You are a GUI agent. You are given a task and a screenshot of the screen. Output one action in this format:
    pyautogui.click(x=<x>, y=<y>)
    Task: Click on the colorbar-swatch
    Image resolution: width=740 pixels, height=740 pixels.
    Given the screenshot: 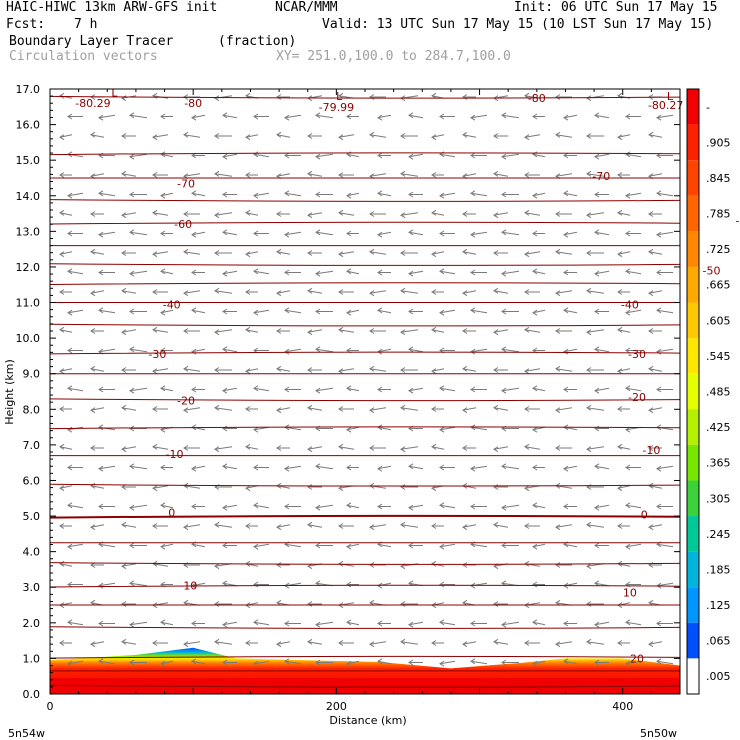 What is the action you would take?
    pyautogui.click(x=693, y=284)
    